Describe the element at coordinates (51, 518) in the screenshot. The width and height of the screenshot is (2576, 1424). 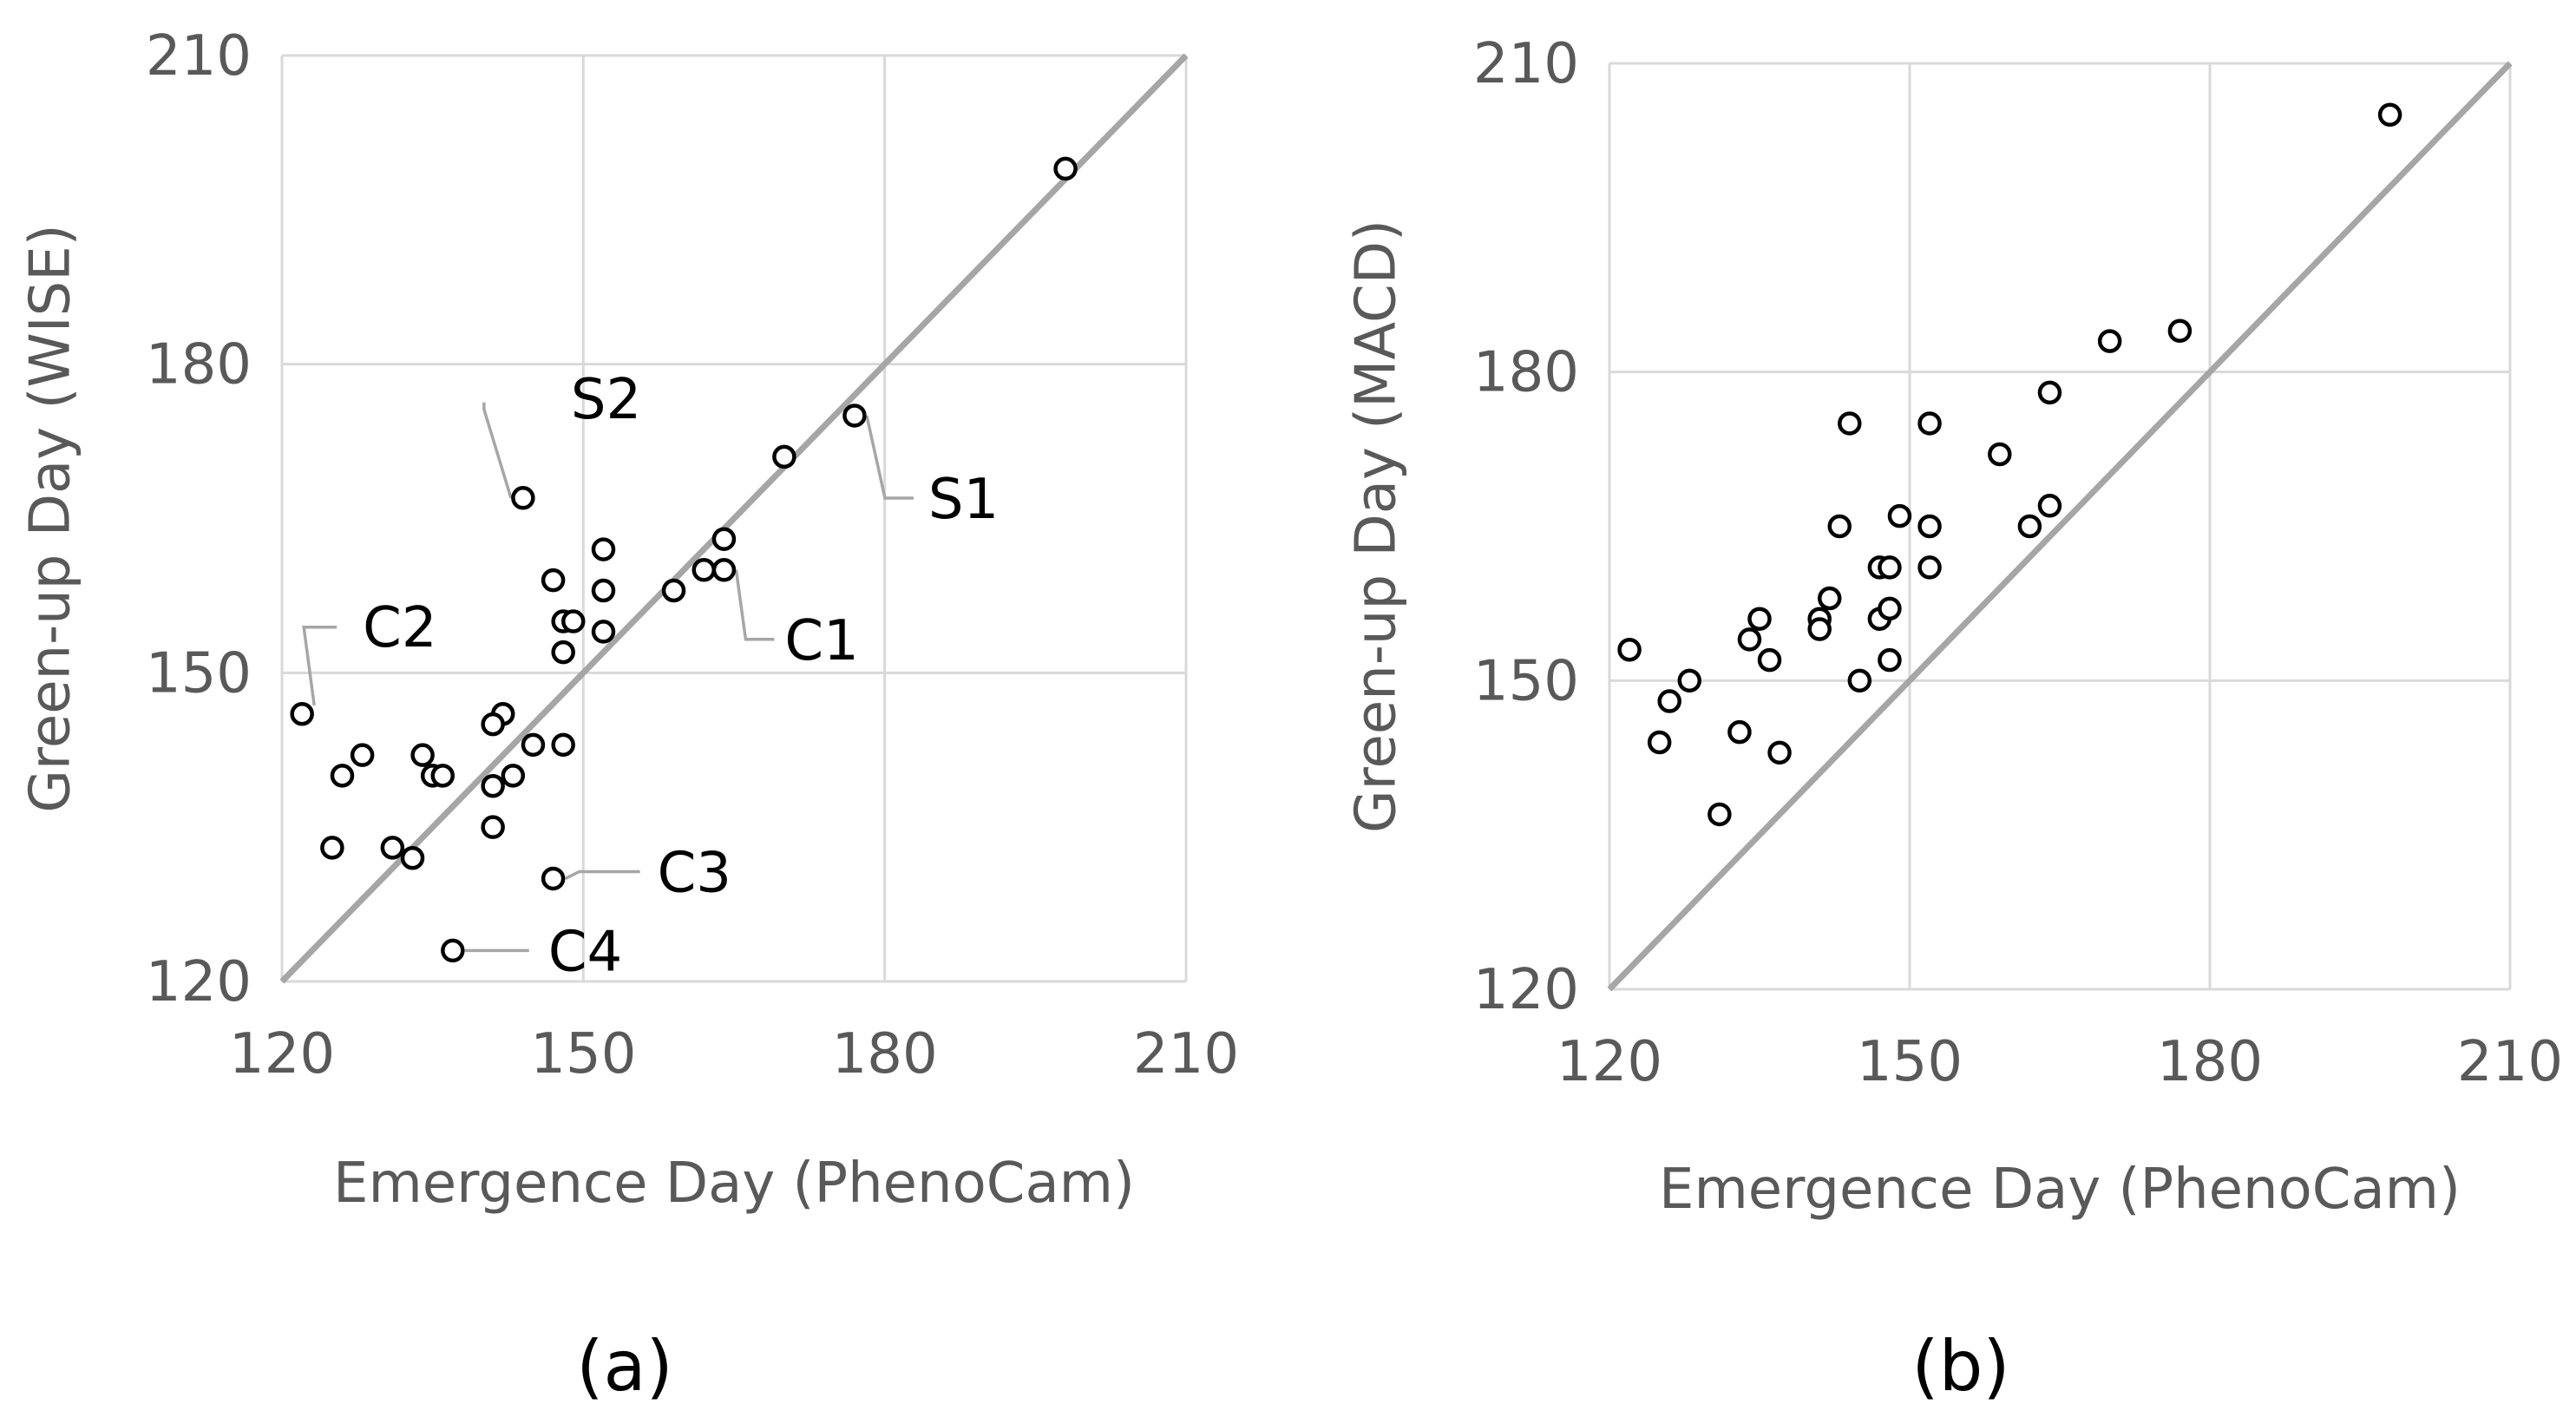
I see `y-axis-title: Green-up Day (WISE)` at that location.